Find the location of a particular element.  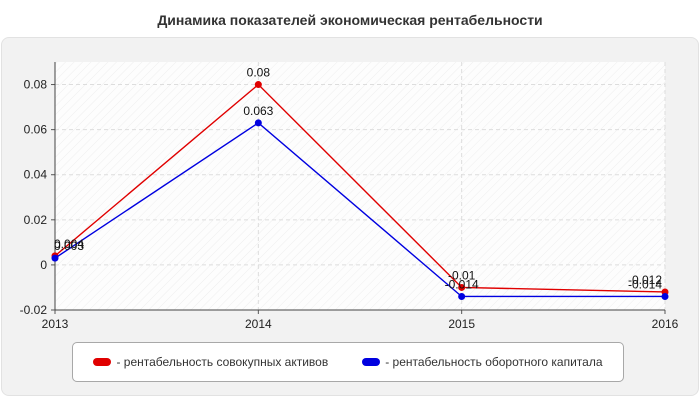

legend-swatch-working-capital is located at coordinates (371, 362).